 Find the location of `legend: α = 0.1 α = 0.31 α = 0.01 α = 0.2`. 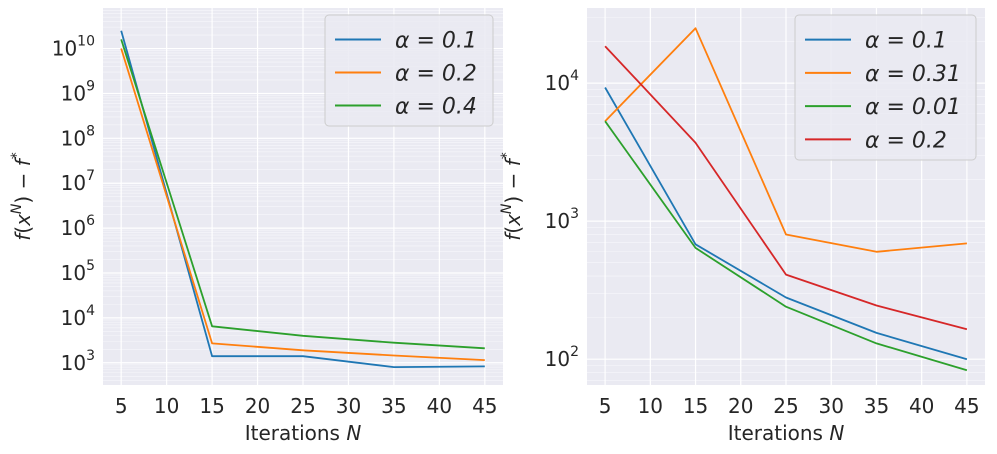

legend: α = 0.1 α = 0.31 α = 0.01 α = 0.2 is located at coordinates (885, 87).